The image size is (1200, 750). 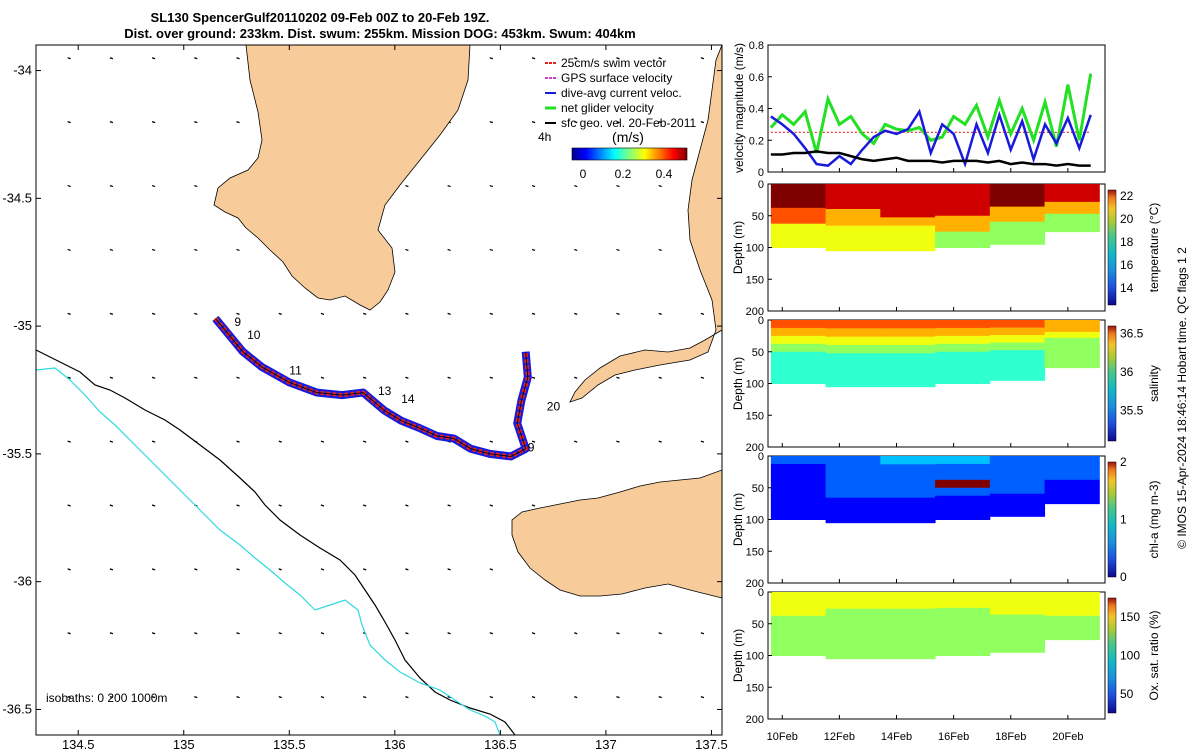 What do you see at coordinates (761, 185) in the screenshot?
I see `section-ytick-label: 0` at bounding box center [761, 185].